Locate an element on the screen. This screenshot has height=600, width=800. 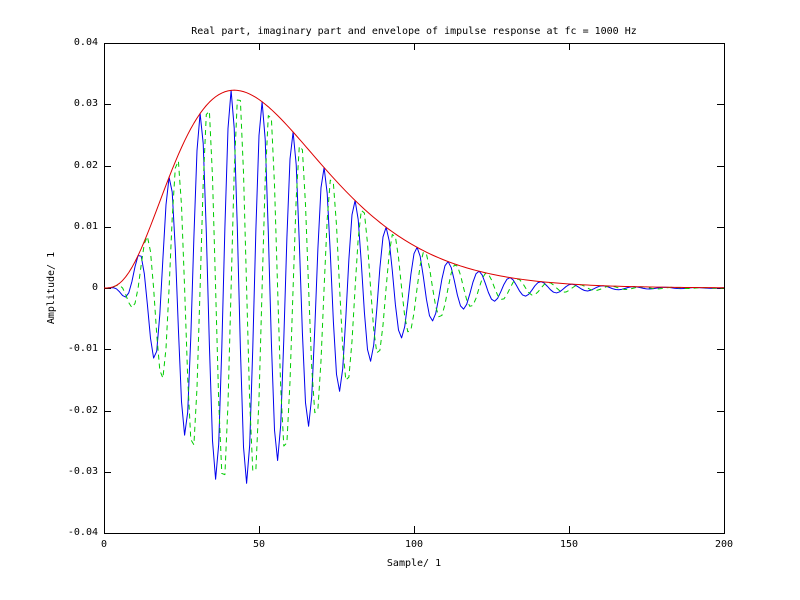
y-tick-label: -0.02 is located at coordinates (82, 410).